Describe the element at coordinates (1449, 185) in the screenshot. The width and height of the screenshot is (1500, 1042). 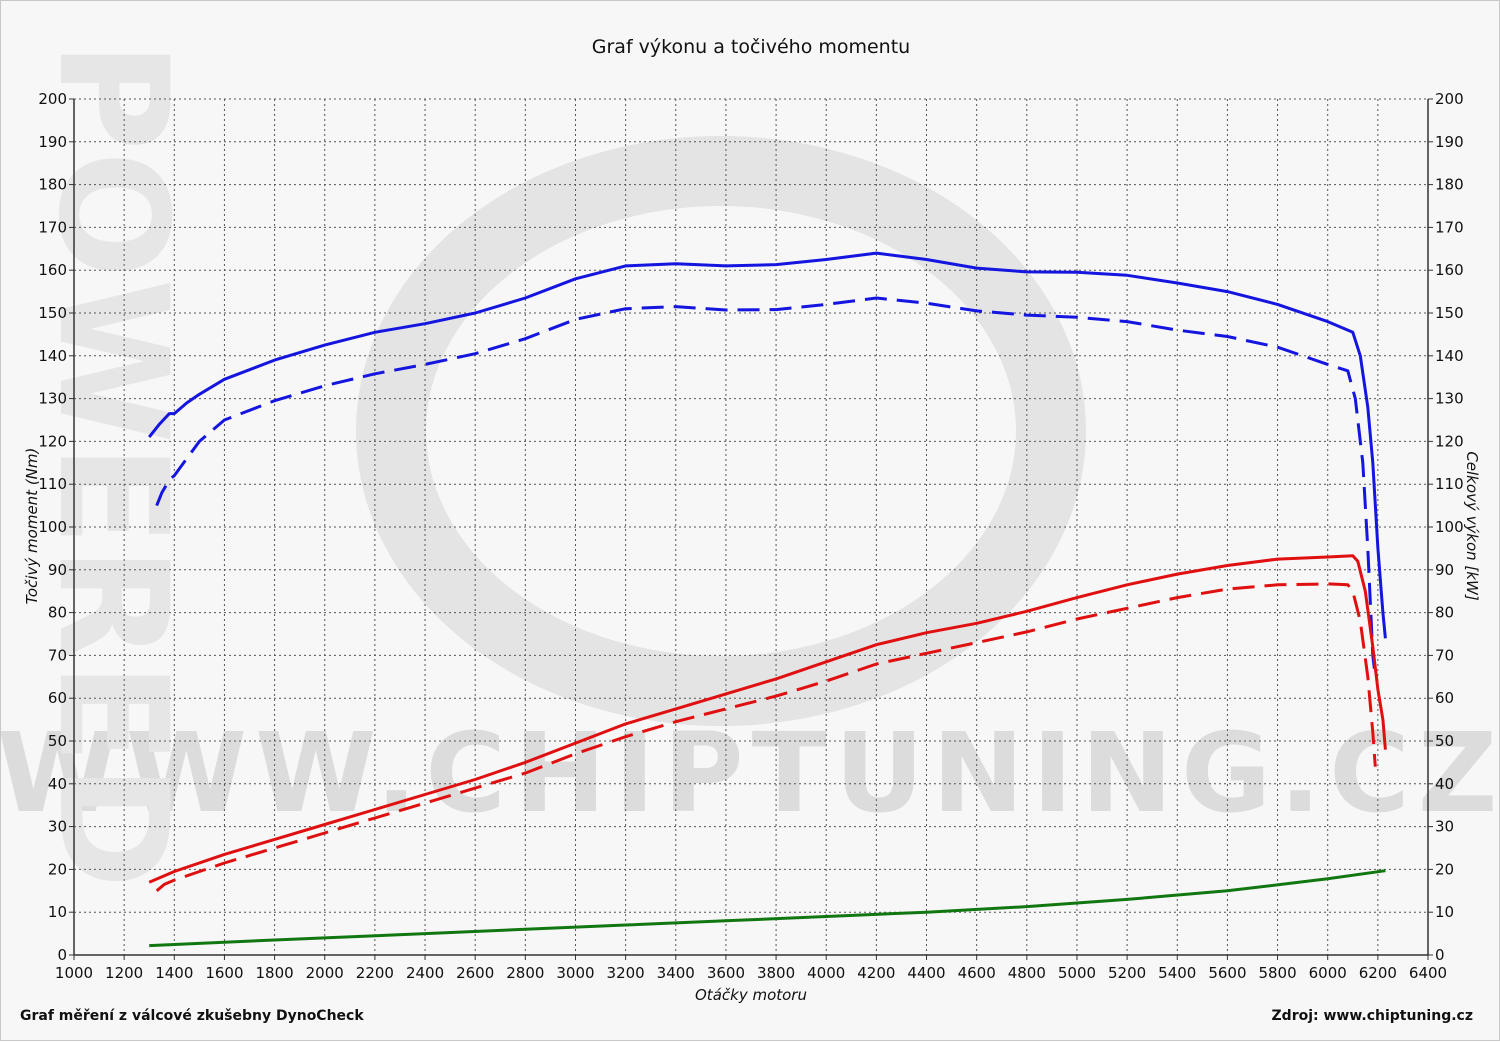
I see `y-right-tick-label: 180` at that location.